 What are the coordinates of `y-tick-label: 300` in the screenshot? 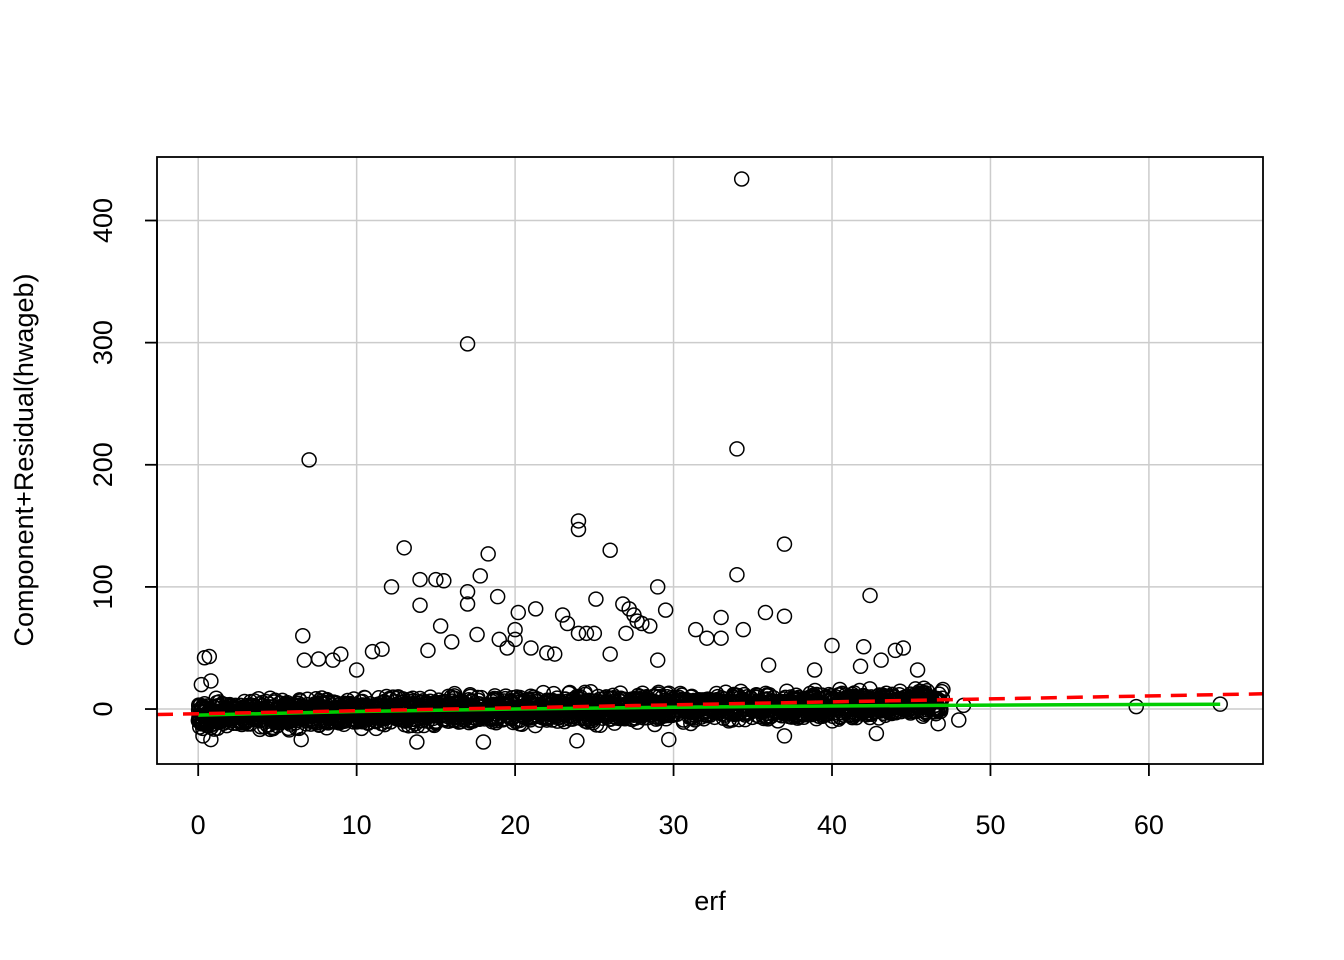 It's located at (103, 342).